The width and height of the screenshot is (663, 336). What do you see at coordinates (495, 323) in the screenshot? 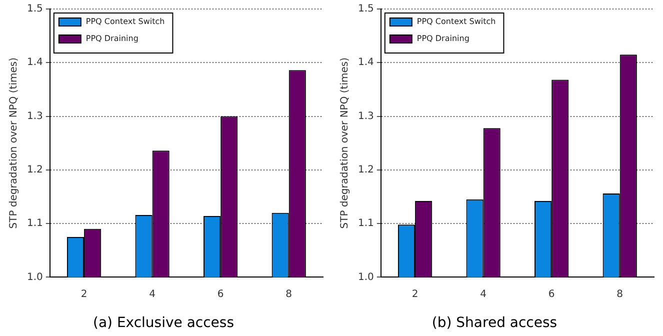
I see `text: (b) Shared access` at bounding box center [495, 323].